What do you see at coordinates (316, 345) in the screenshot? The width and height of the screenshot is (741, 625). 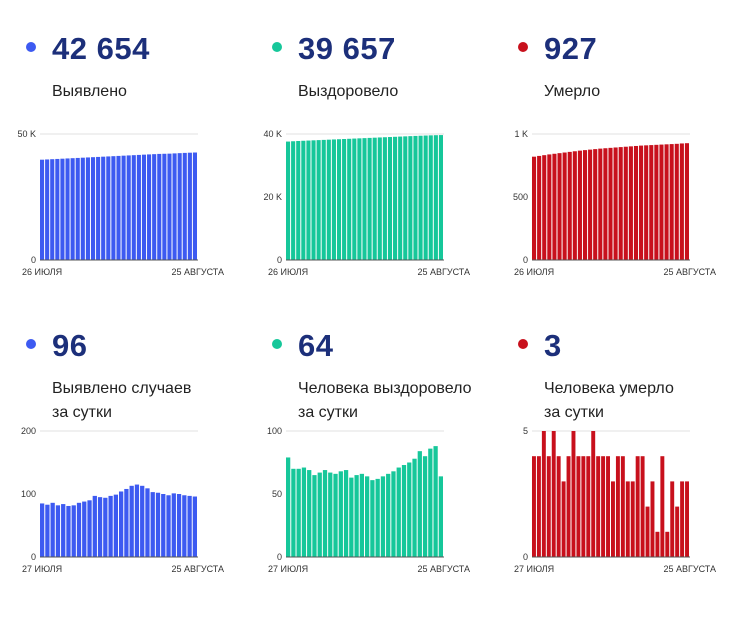 I see `stat-number: 64` at bounding box center [316, 345].